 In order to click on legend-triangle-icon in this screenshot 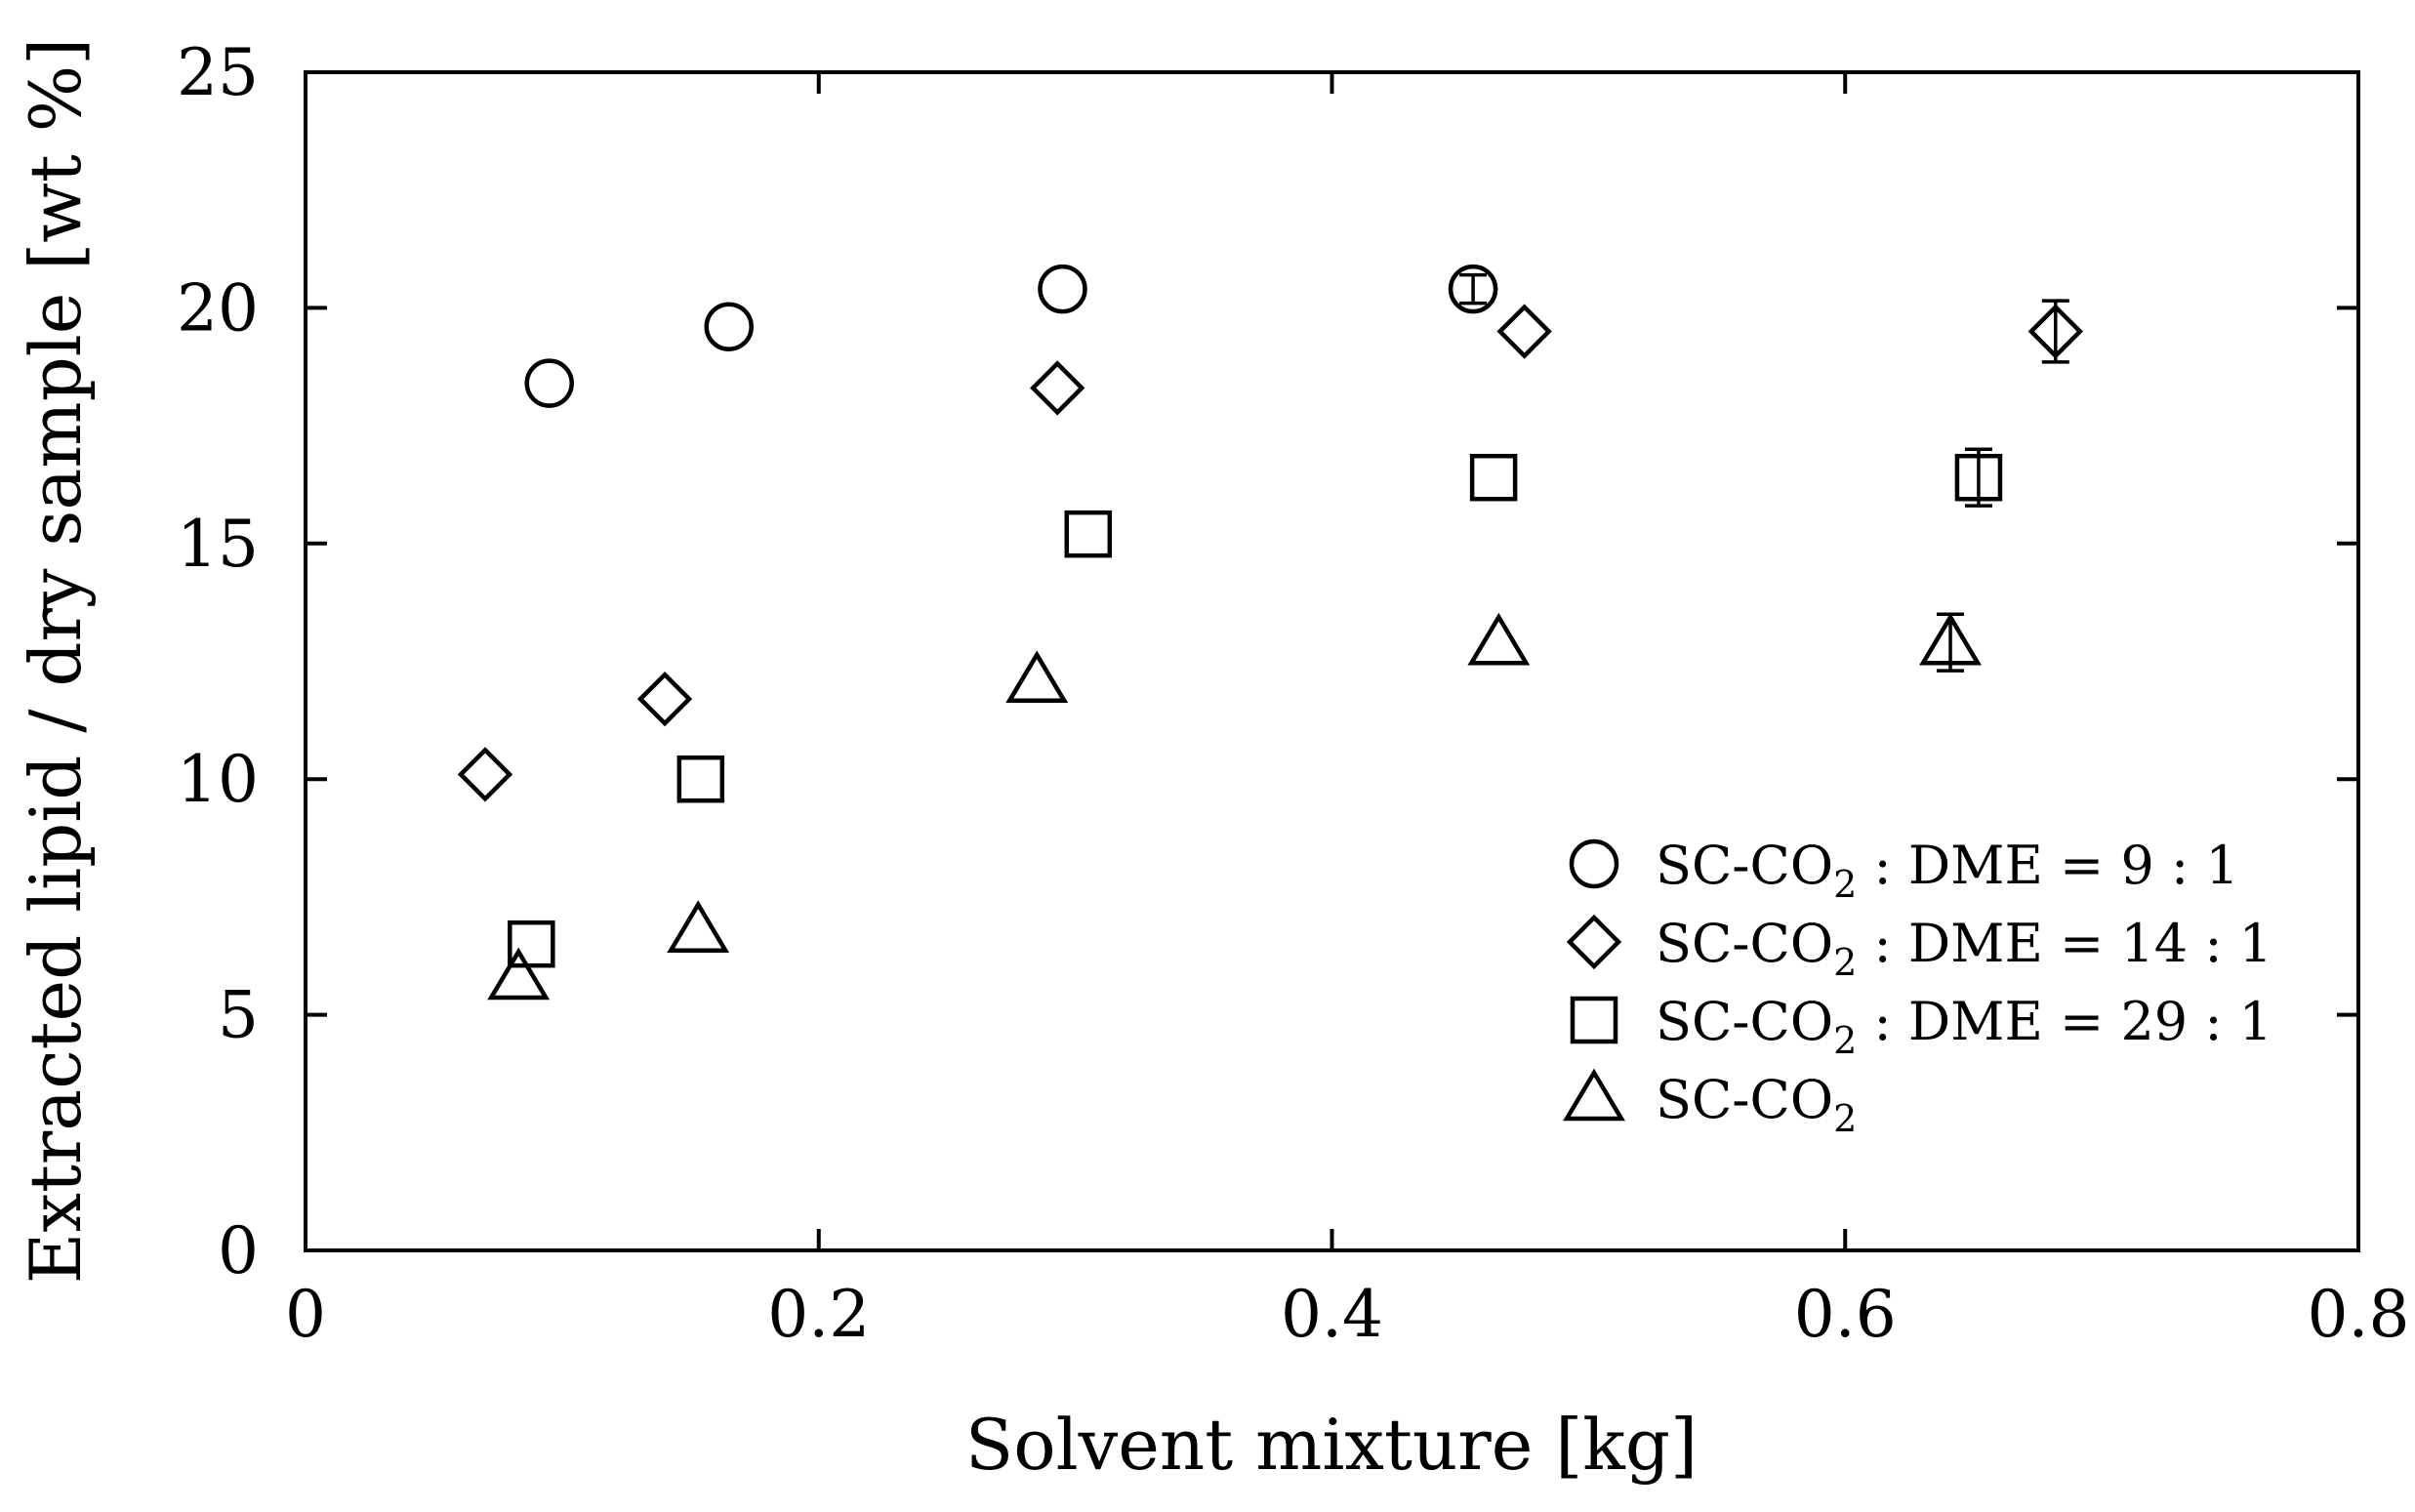, I will do `click(1594, 1095)`.